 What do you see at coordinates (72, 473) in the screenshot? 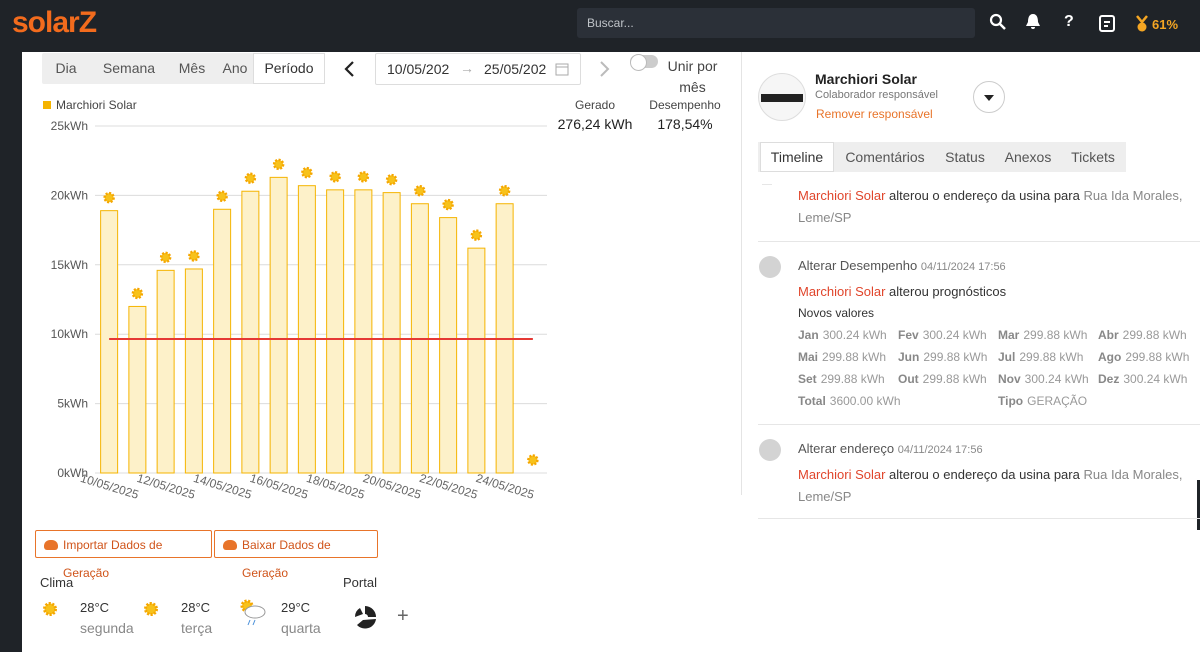
I see `y-tick-label: 0kWh` at bounding box center [72, 473].